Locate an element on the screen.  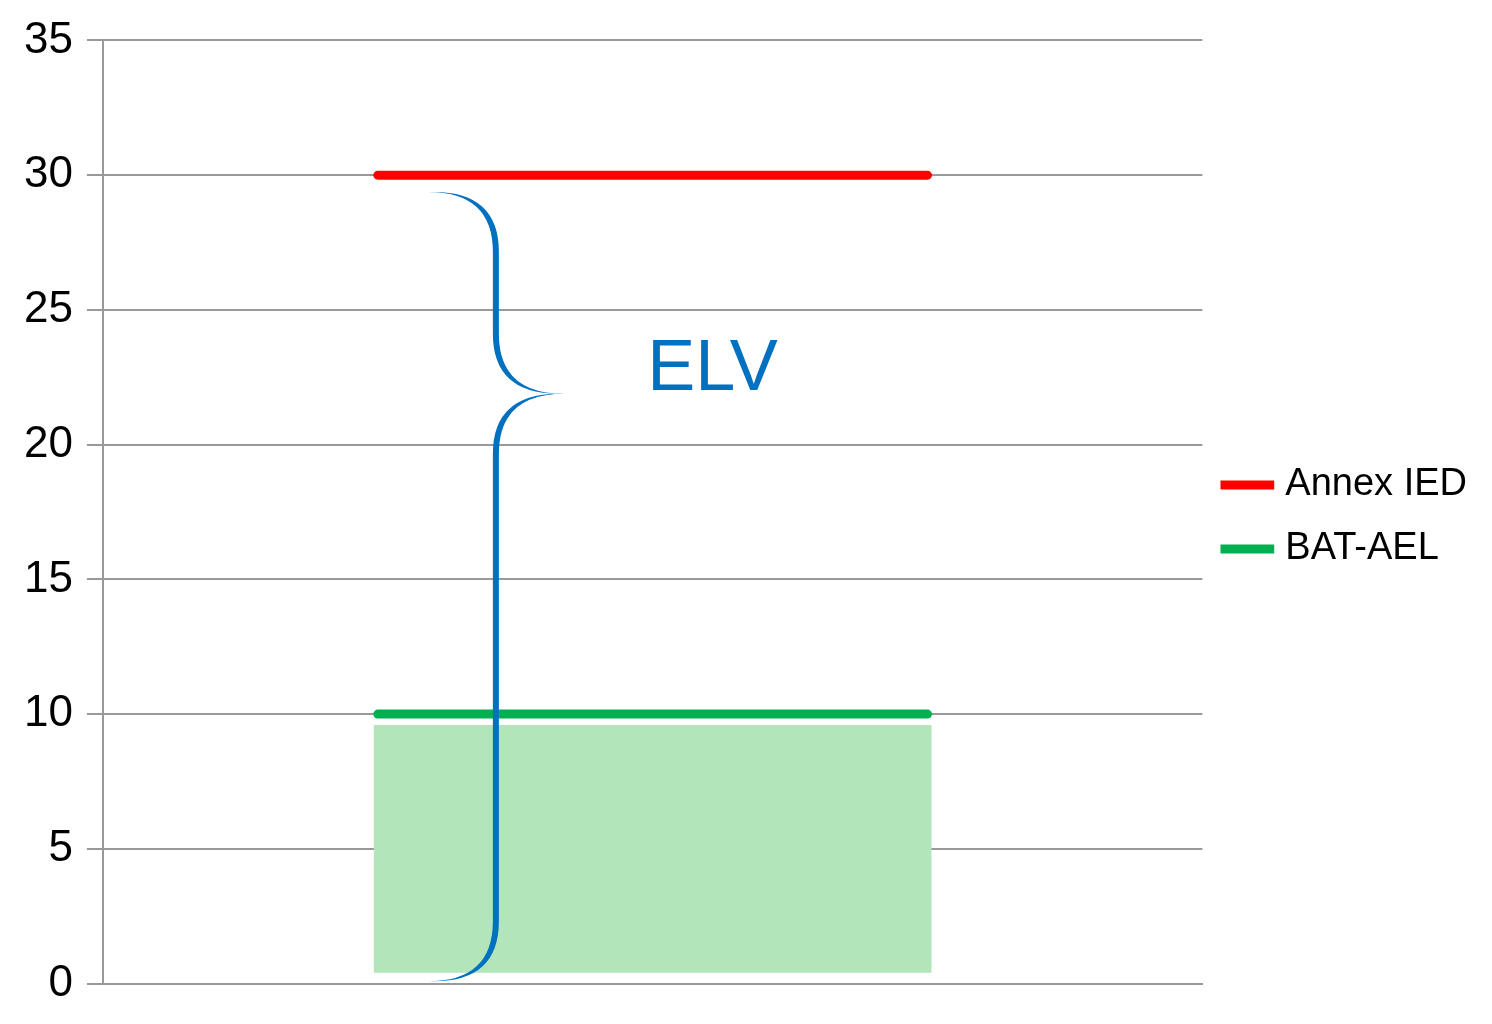
legend-label: Annex IED is located at coordinates (1376, 482).